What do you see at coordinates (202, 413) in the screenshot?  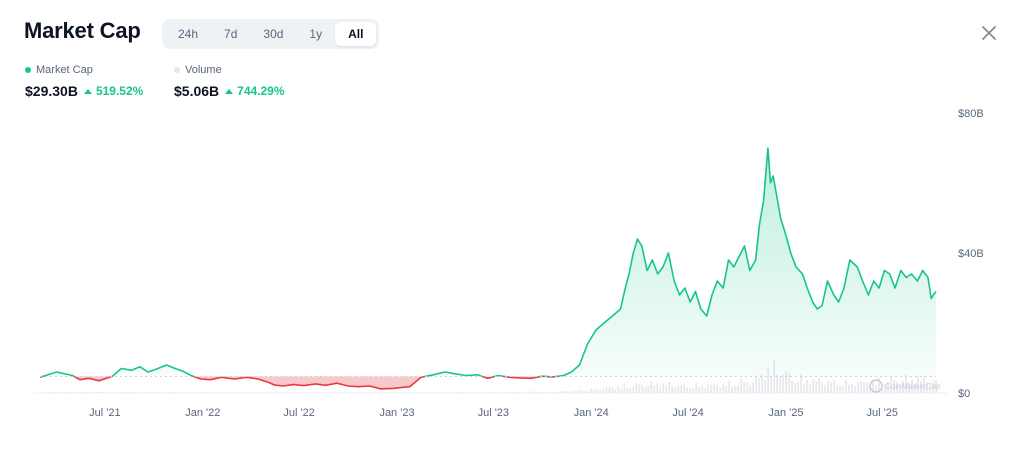 I see `x-tick-label: Jan '22` at bounding box center [202, 413].